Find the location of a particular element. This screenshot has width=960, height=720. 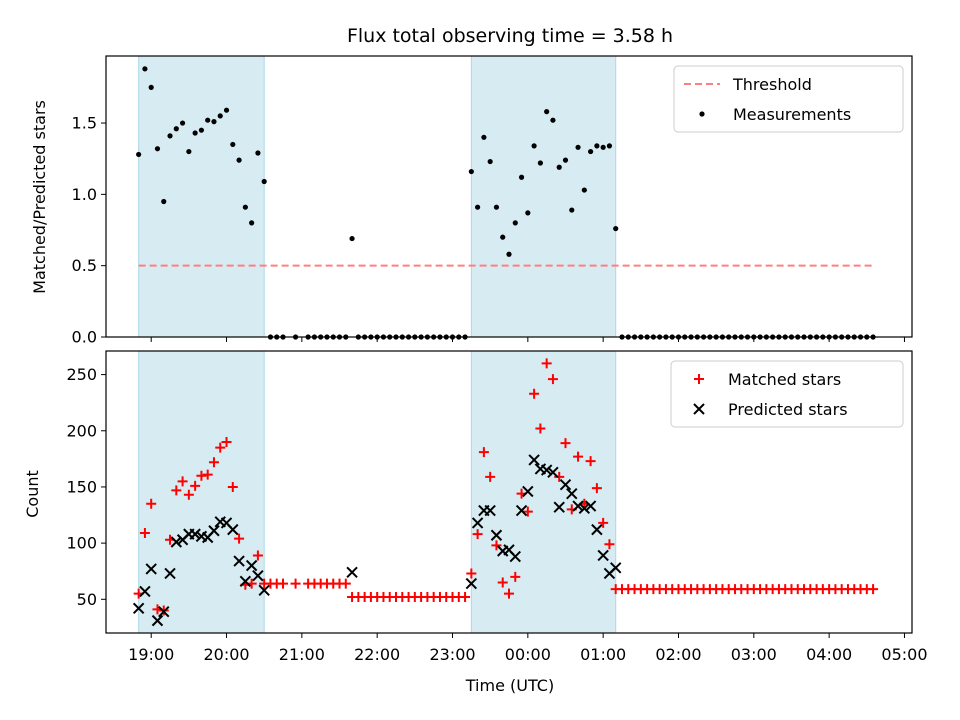

legend-predicted-marker is located at coordinates (699, 409).